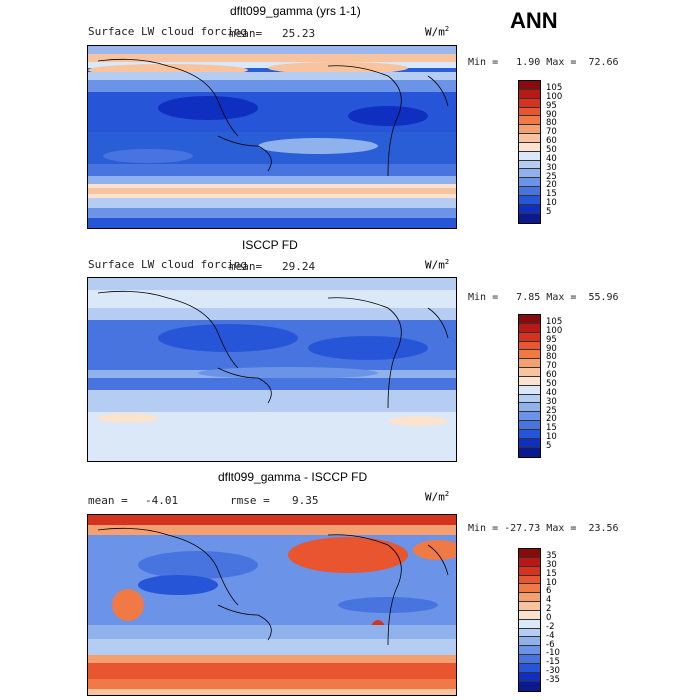 The height and width of the screenshot is (700, 700). I want to click on colorbar-tick-label: -35, so click(553, 679).